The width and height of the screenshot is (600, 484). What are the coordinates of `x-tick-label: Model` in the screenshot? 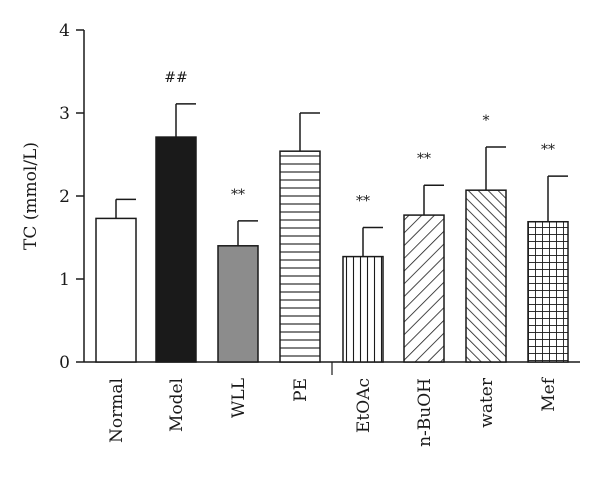 It's located at (177, 405).